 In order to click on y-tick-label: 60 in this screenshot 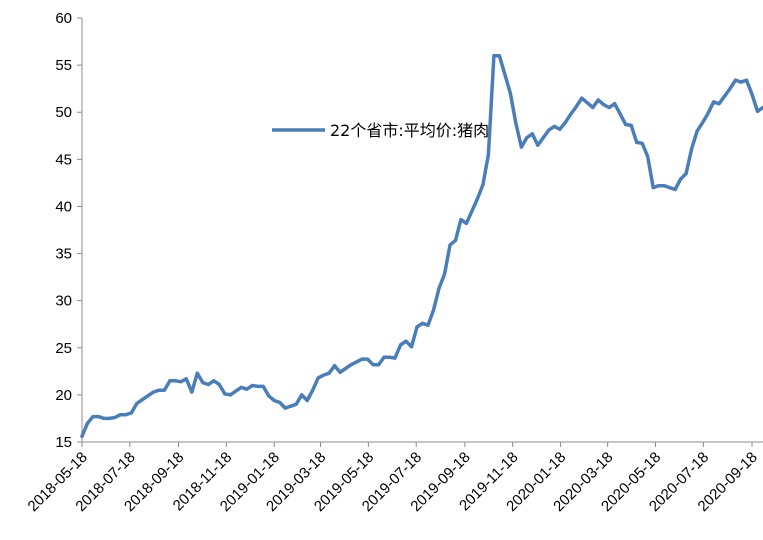, I will do `click(63, 18)`.